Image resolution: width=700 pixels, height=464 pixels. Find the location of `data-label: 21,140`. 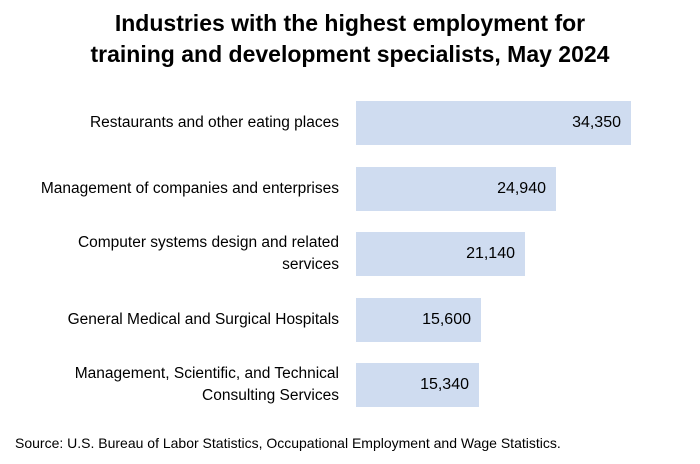

data-label: 21,140 is located at coordinates (490, 253).